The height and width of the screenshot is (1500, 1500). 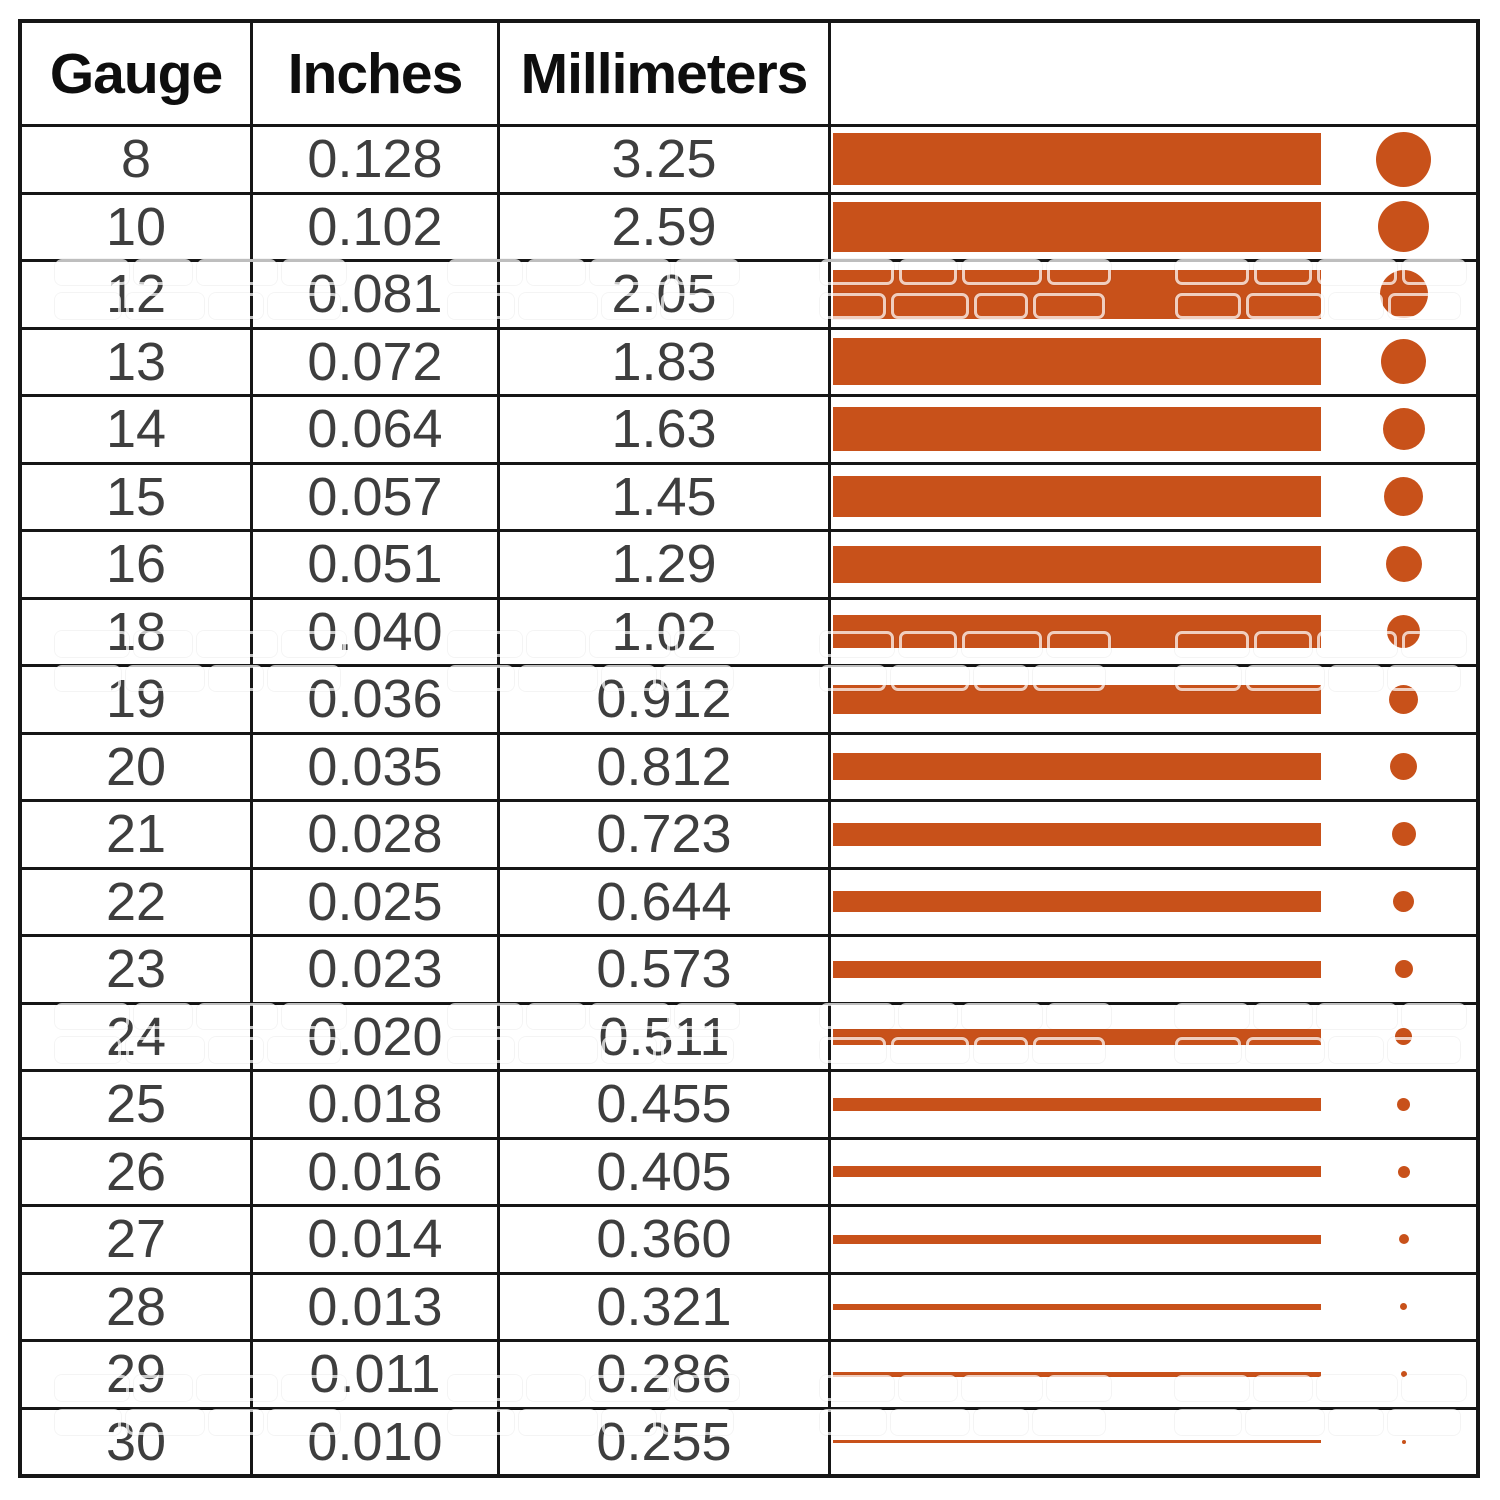 I want to click on inches-cell: 0.023, so click(x=375, y=969).